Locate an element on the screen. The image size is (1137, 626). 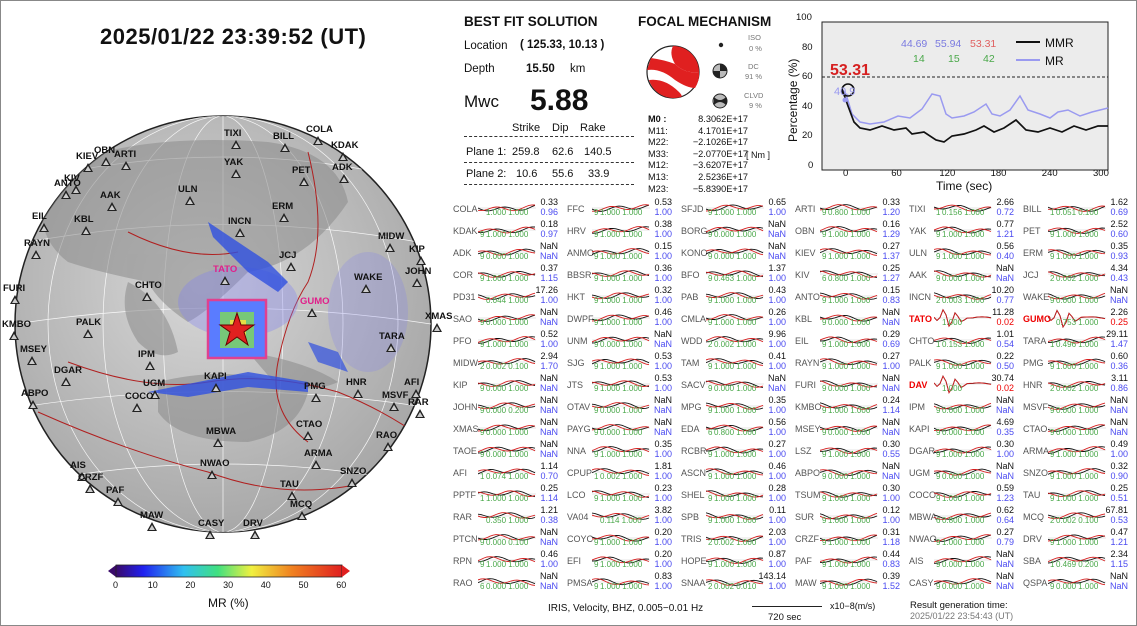
station-waveform: EIL 9 1.000 1.000 0.29 0.69 is located at coordinates (848, 340).